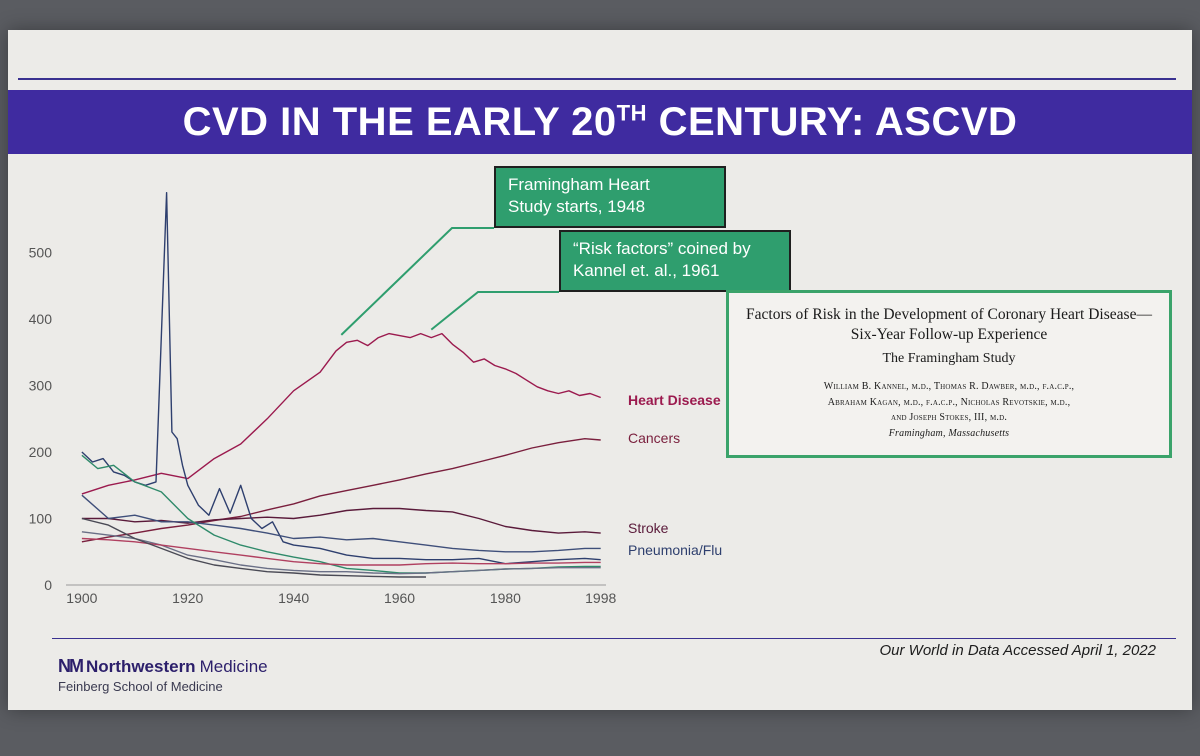 The image size is (1200, 756). What do you see at coordinates (233, 666) in the screenshot?
I see `logo-medicine: Medicine` at bounding box center [233, 666].